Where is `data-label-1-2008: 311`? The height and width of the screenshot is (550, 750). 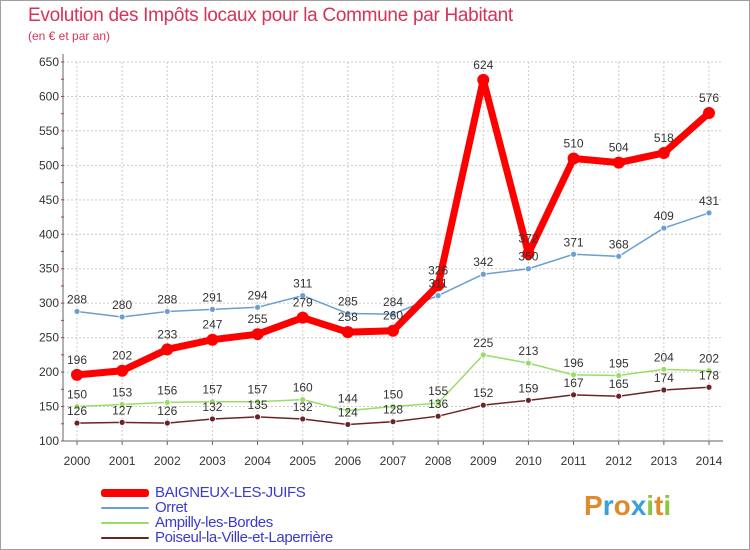
data-label-1-2008: 311 is located at coordinates (438, 284).